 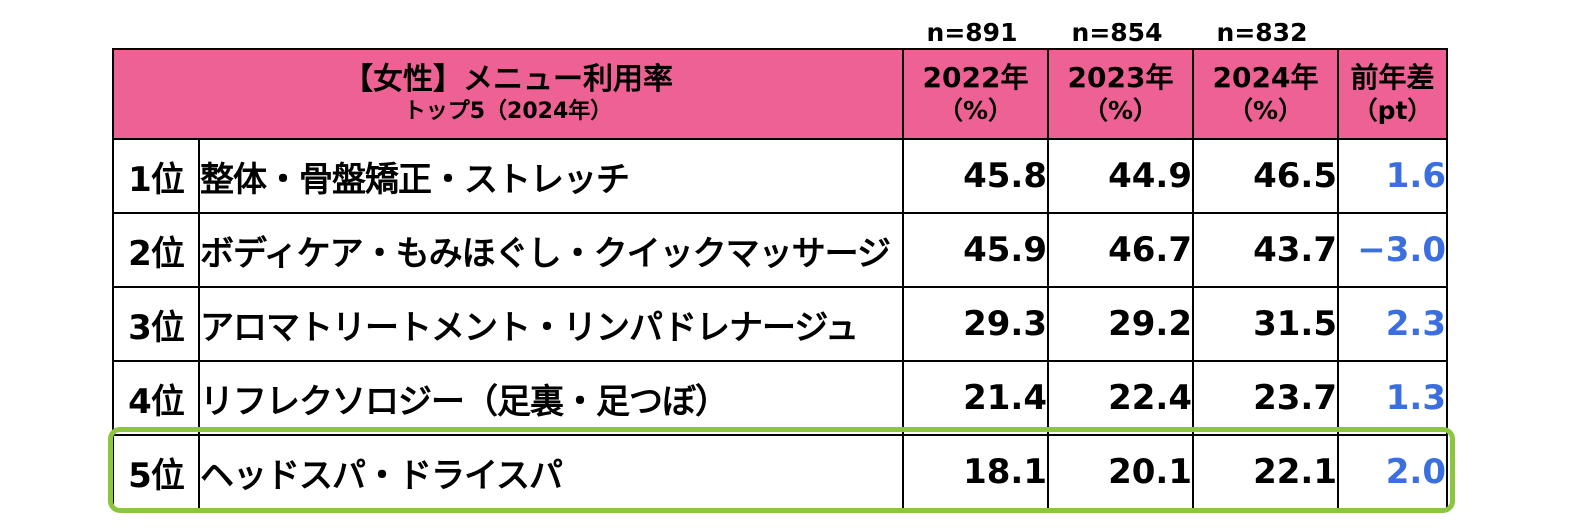 What do you see at coordinates (1392, 250) in the screenshot?
I see `diff-cell: −3.0` at bounding box center [1392, 250].